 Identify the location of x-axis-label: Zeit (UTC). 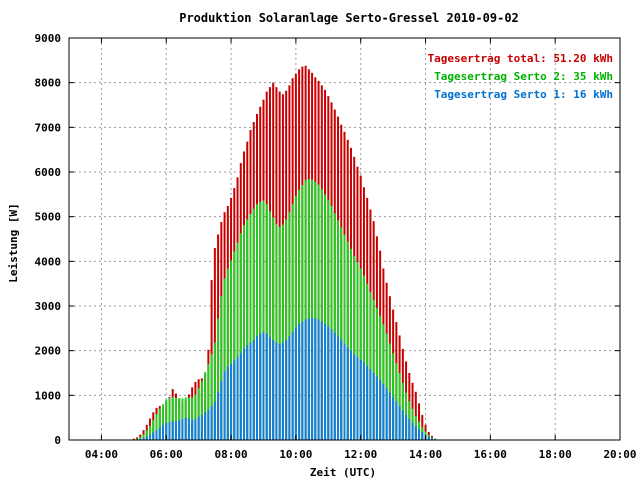
(343, 472).